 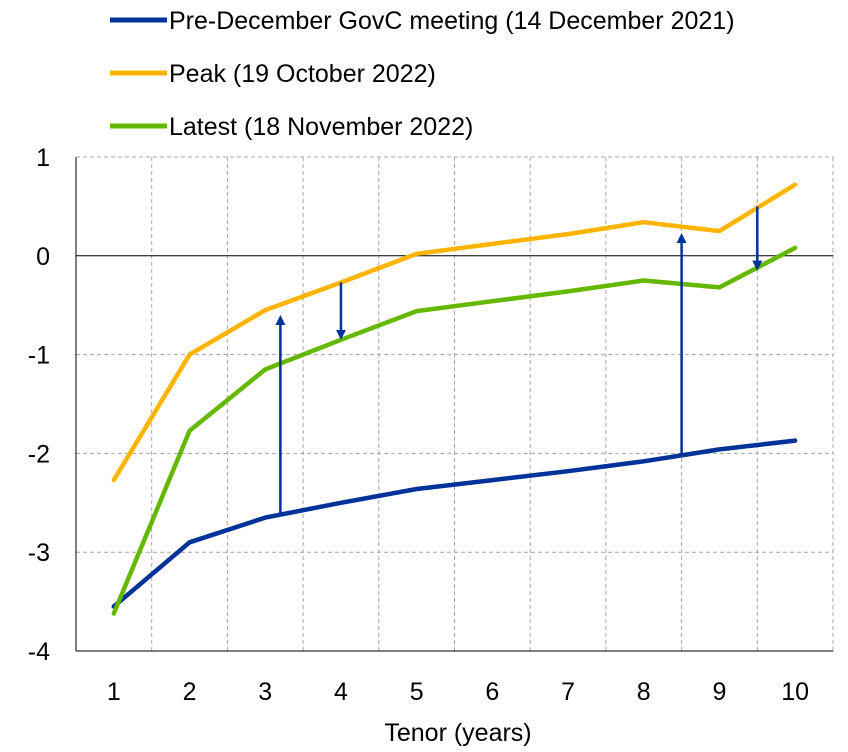 What do you see at coordinates (190, 692) in the screenshot?
I see `x-tick-label: 2` at bounding box center [190, 692].